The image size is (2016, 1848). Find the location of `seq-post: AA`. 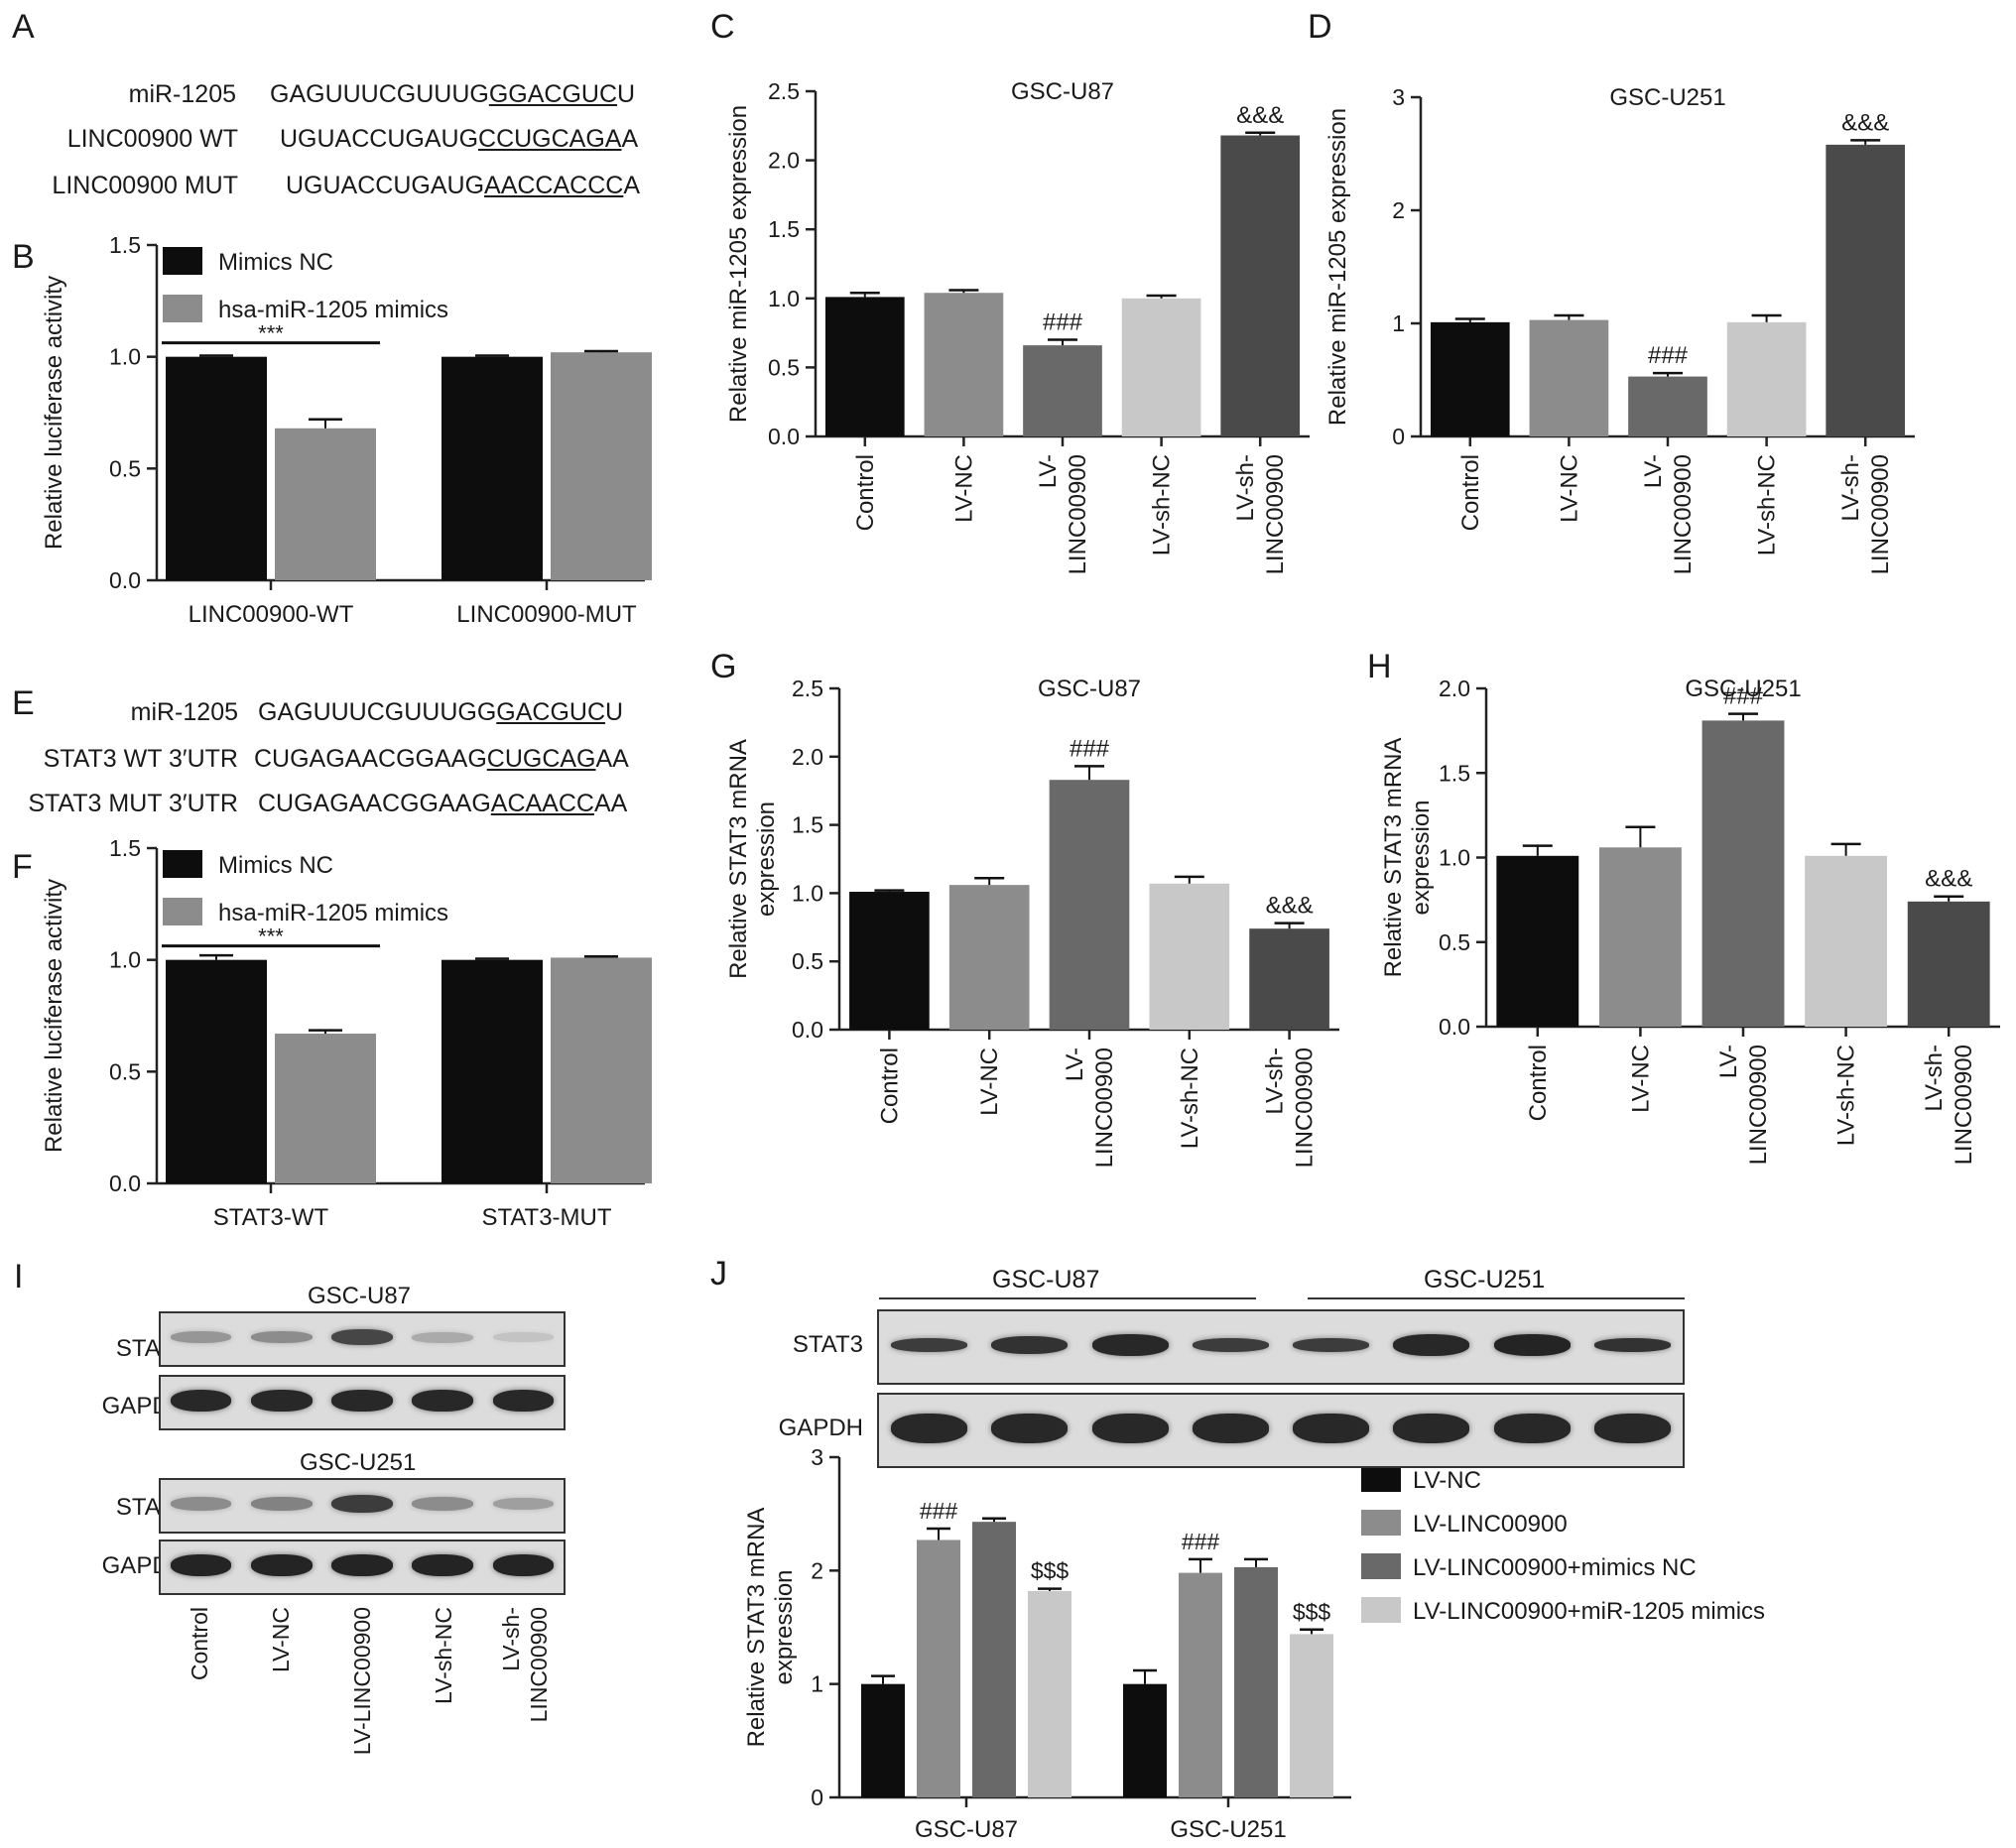

seq-post: AA is located at coordinates (610, 803).